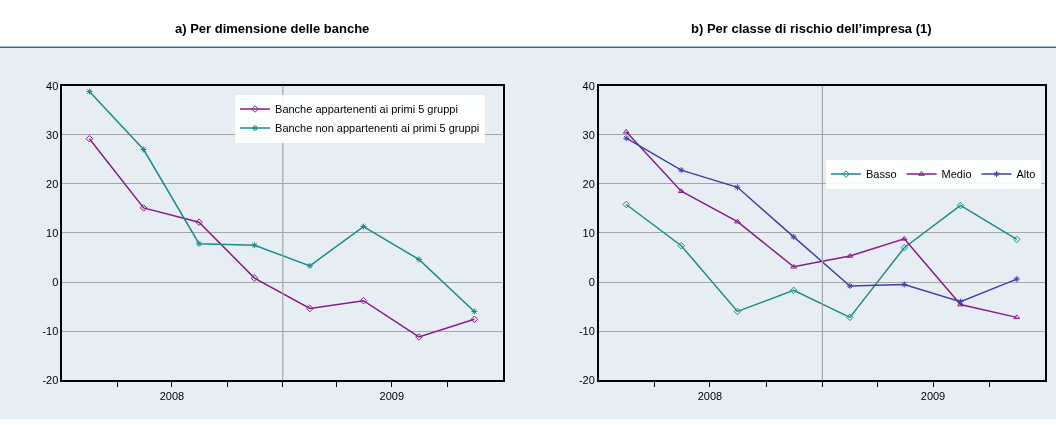 This screenshot has width=1056, height=425. I want to click on chart-title: b) Per classe di rischio dell’impresa (1), so click(811, 28).